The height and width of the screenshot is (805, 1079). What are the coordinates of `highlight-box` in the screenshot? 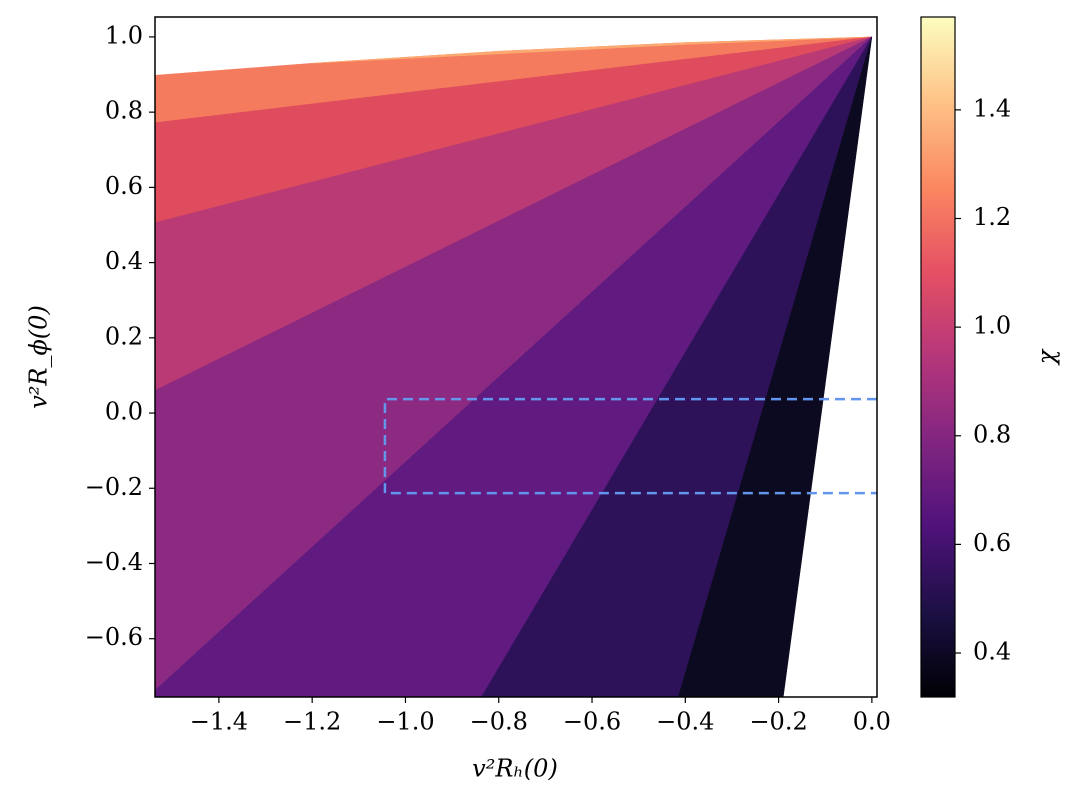 It's located at (630, 446).